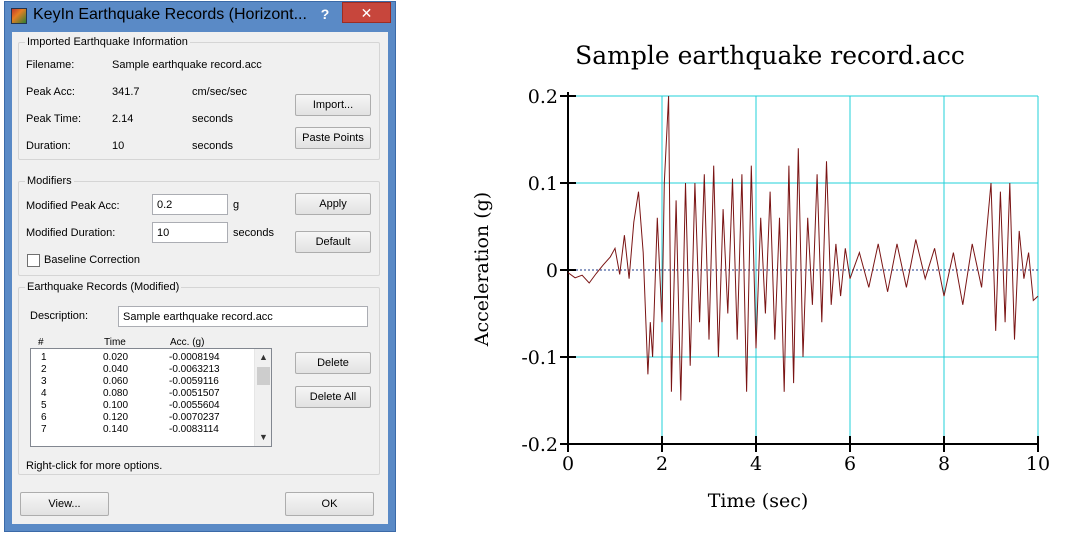  I want to click on apply-button: Apply, so click(333, 204).